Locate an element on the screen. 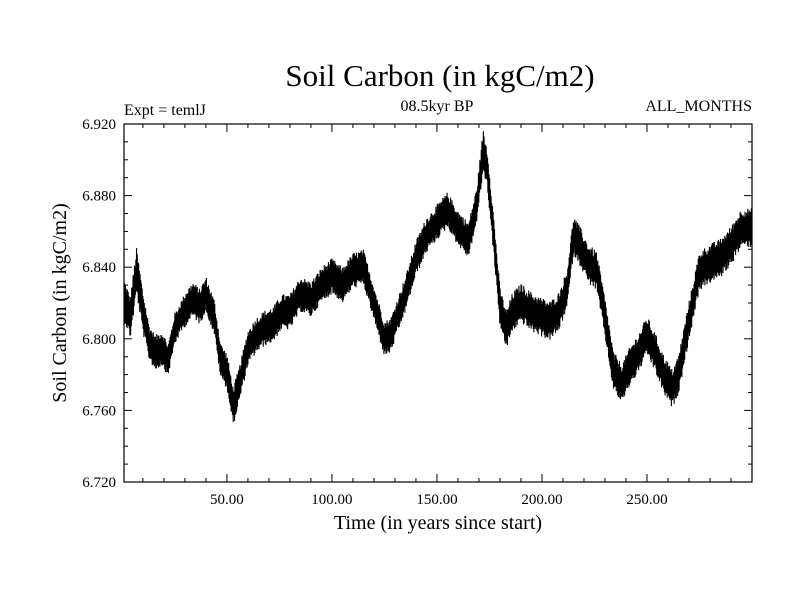 The height and width of the screenshot is (600, 800). x-tick-label: 150.00 is located at coordinates (436, 500).